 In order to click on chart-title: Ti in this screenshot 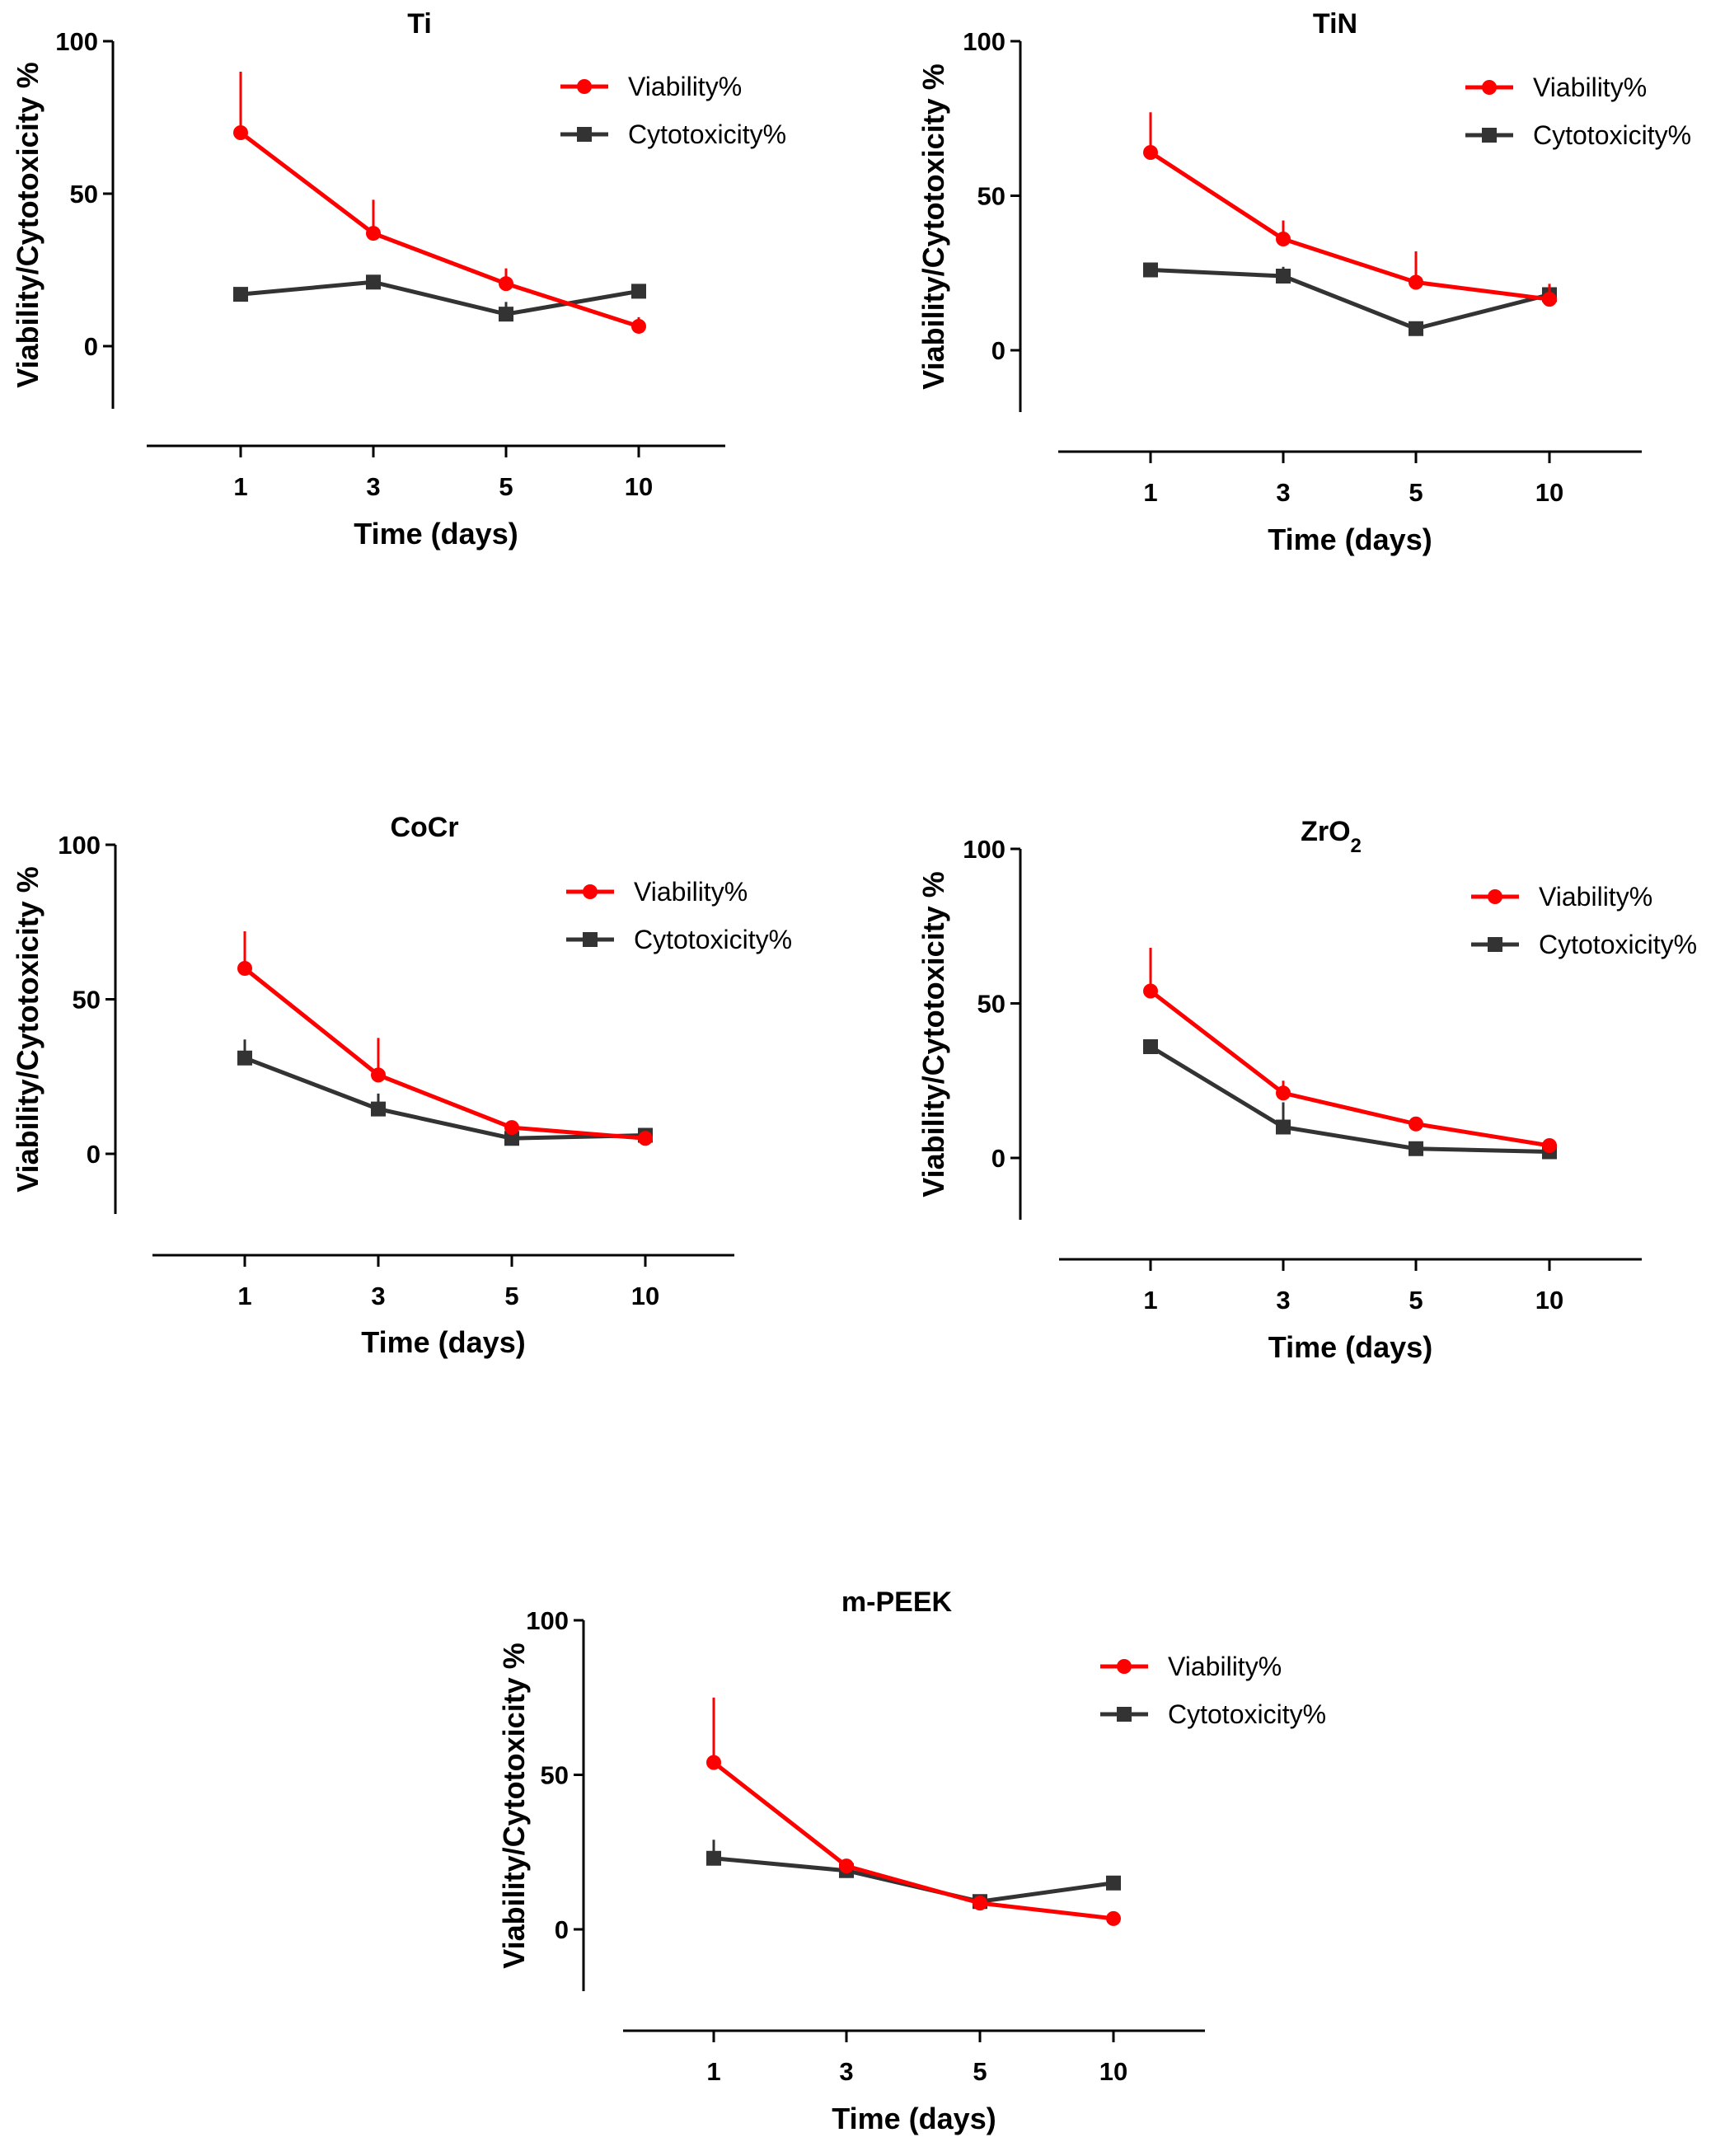, I will do `click(419, 24)`.